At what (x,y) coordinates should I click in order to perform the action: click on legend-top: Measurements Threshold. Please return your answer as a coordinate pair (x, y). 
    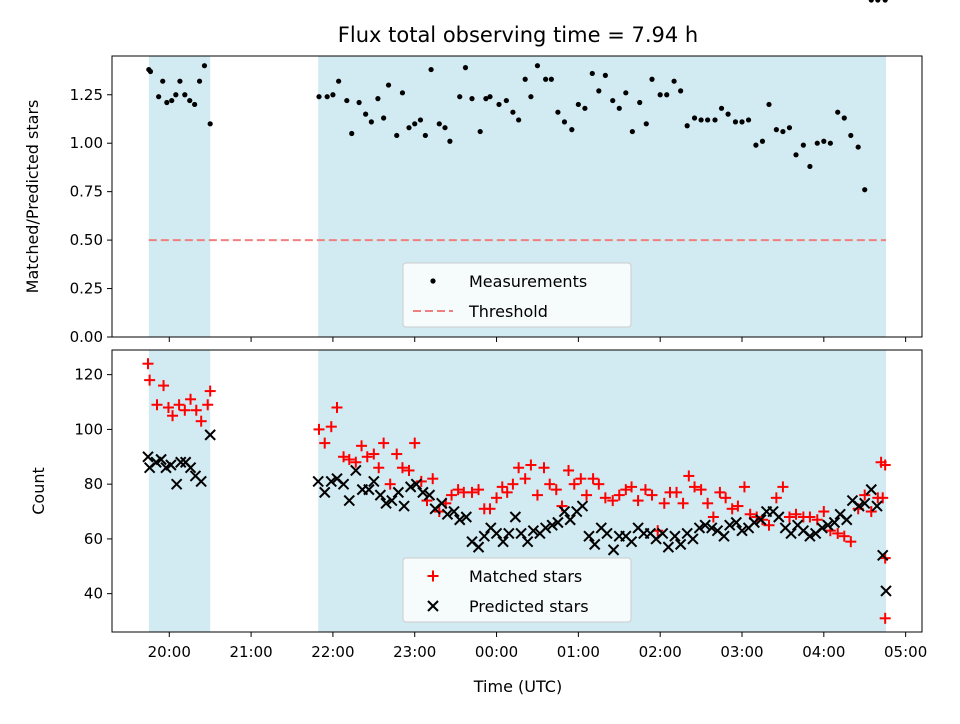
    Looking at the image, I should click on (517, 295).